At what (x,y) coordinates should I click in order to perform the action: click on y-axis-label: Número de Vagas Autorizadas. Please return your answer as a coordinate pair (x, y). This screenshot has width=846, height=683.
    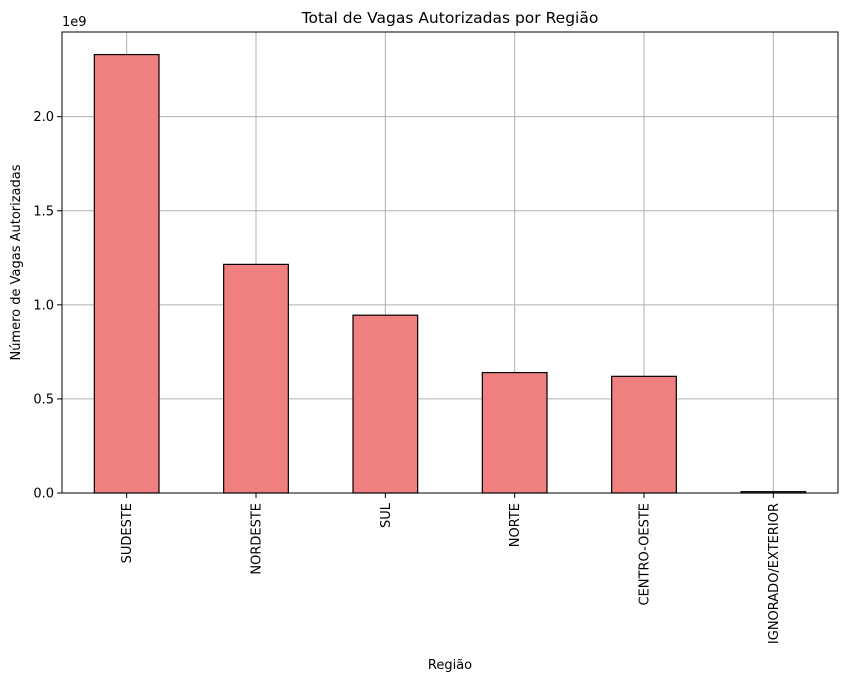
    Looking at the image, I should click on (16, 262).